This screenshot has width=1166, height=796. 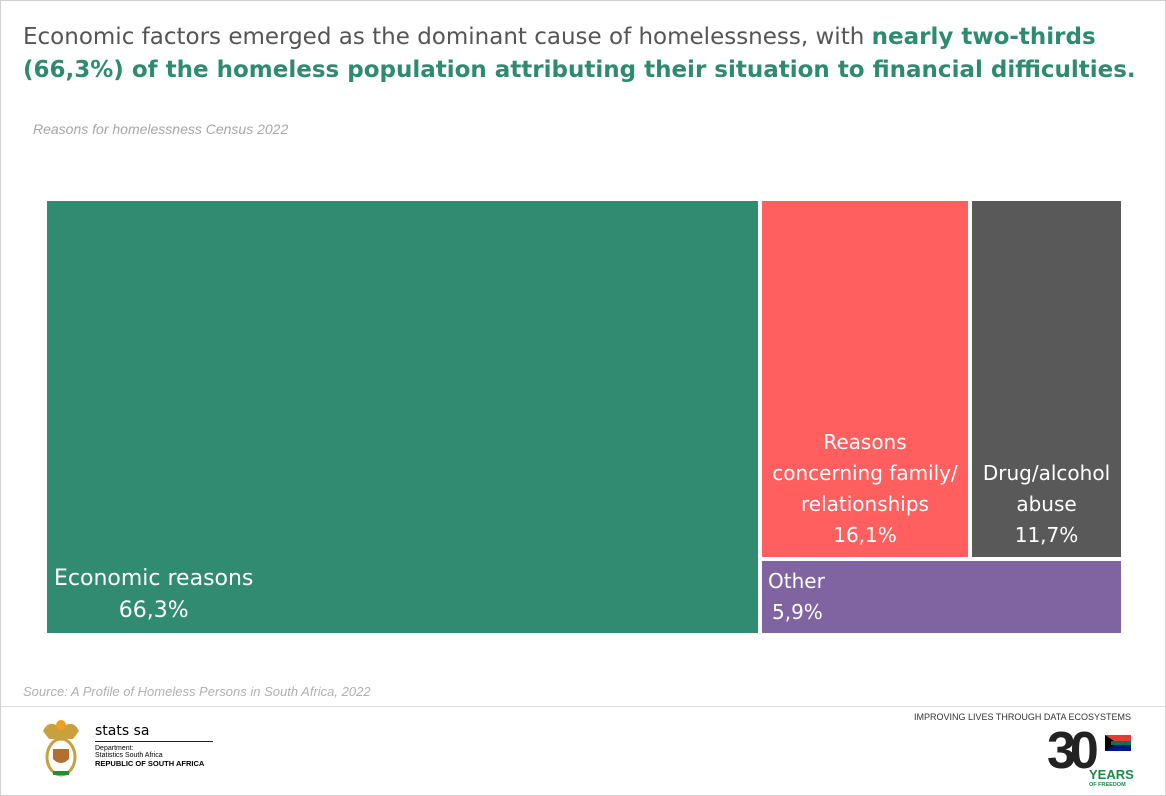 I want to click on treemap-cell-other: Other 5,9%, so click(x=941, y=597).